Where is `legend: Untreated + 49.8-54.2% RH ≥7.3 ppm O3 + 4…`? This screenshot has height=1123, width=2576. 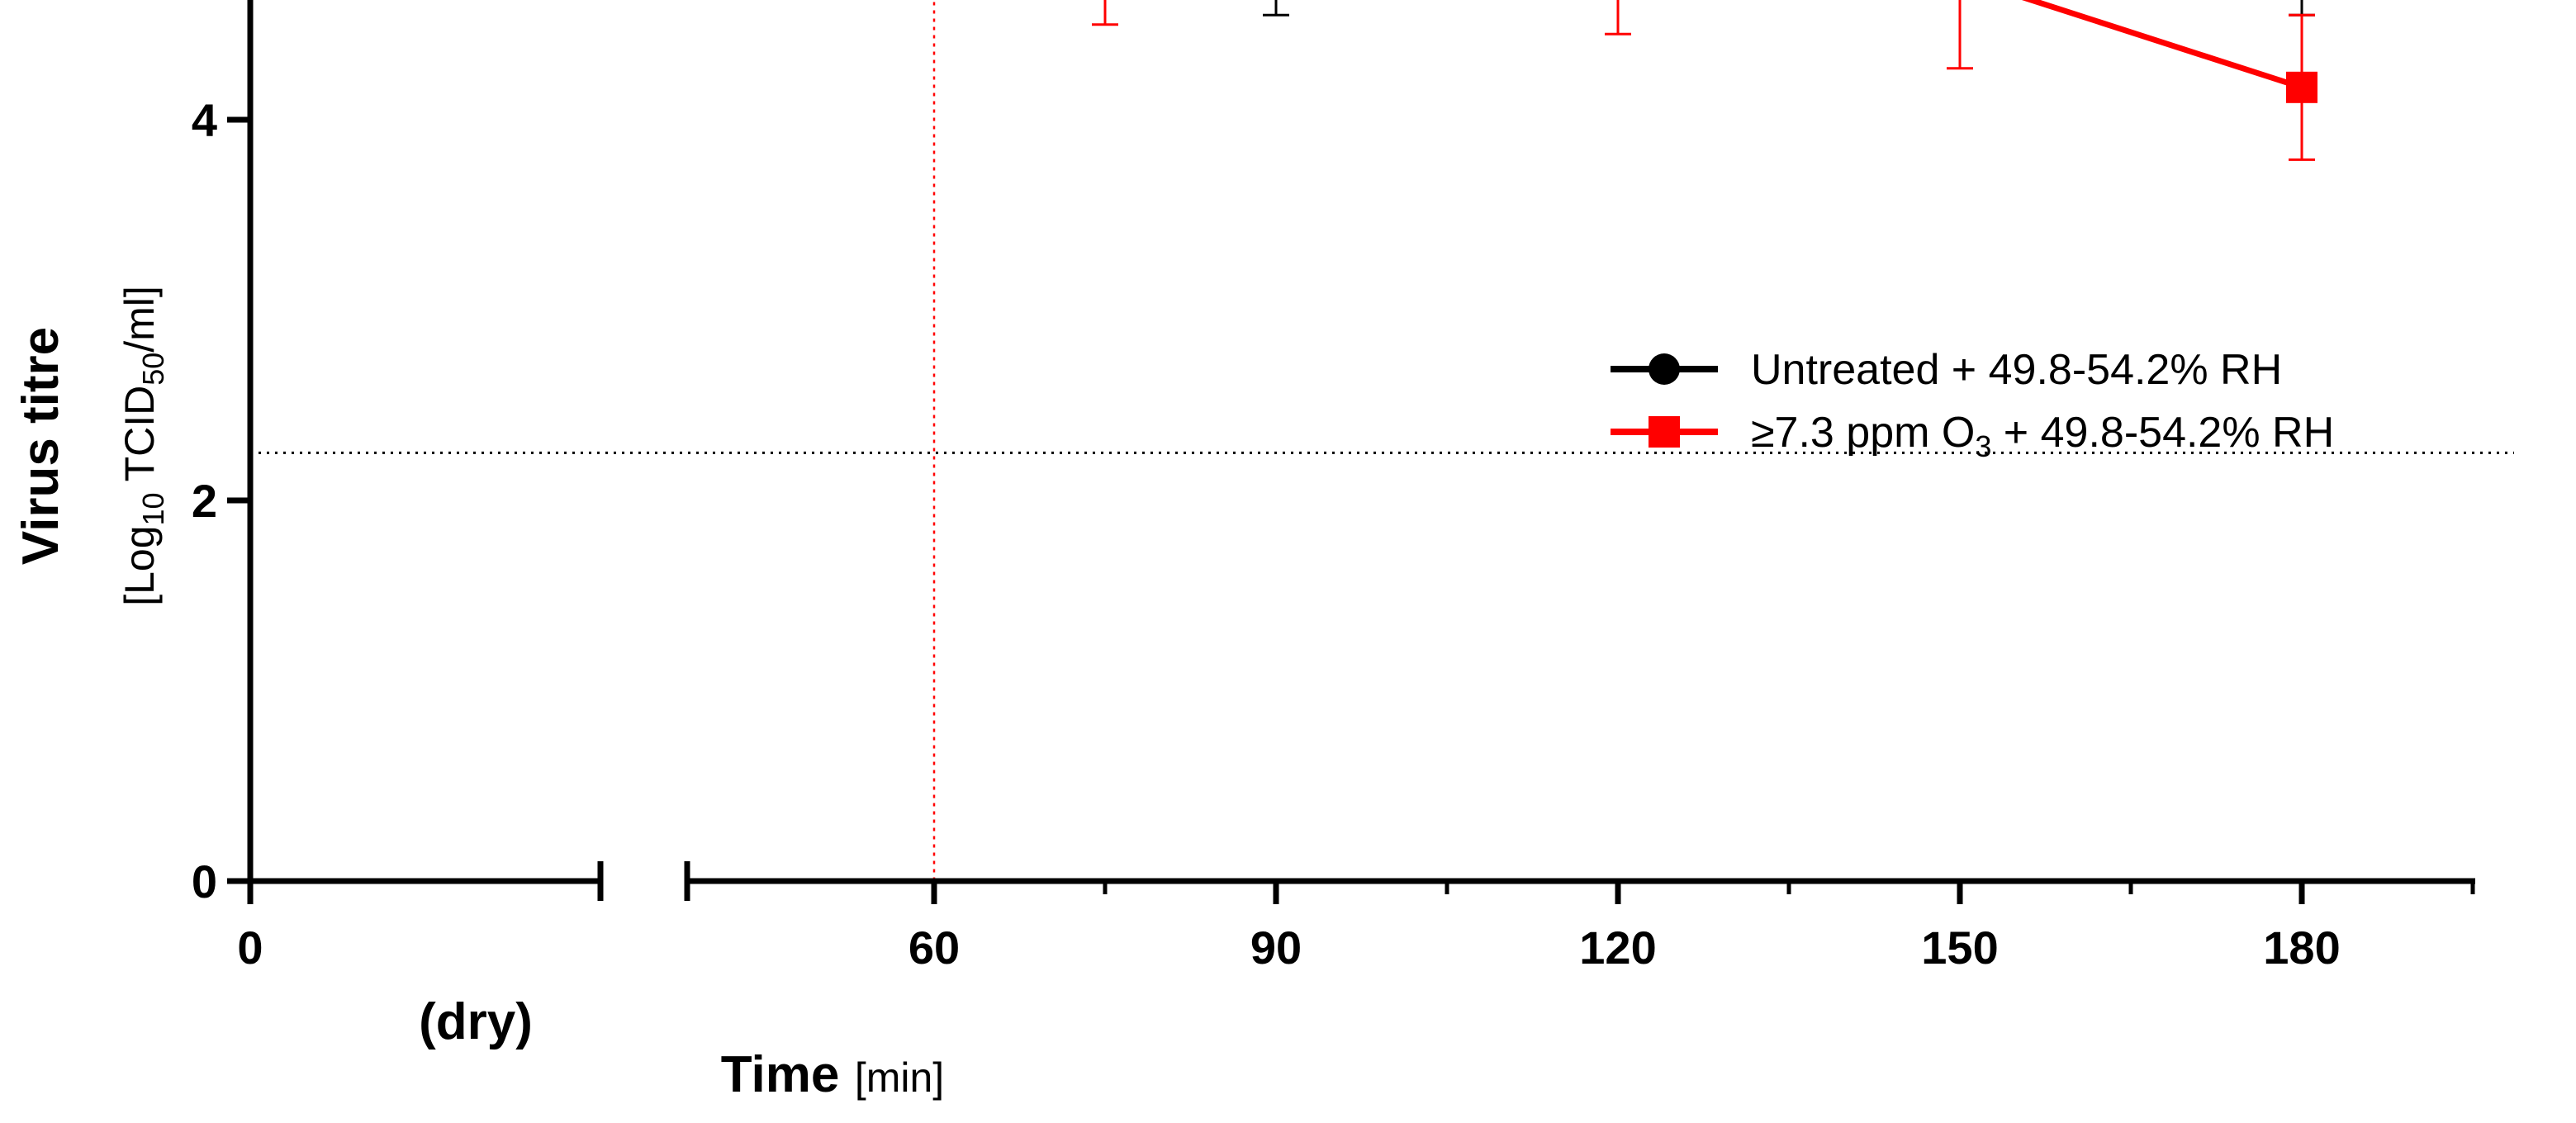
legend: Untreated + 49.8-54.2% RH ≥7.3 ppm O3 + 4… is located at coordinates (1972, 404).